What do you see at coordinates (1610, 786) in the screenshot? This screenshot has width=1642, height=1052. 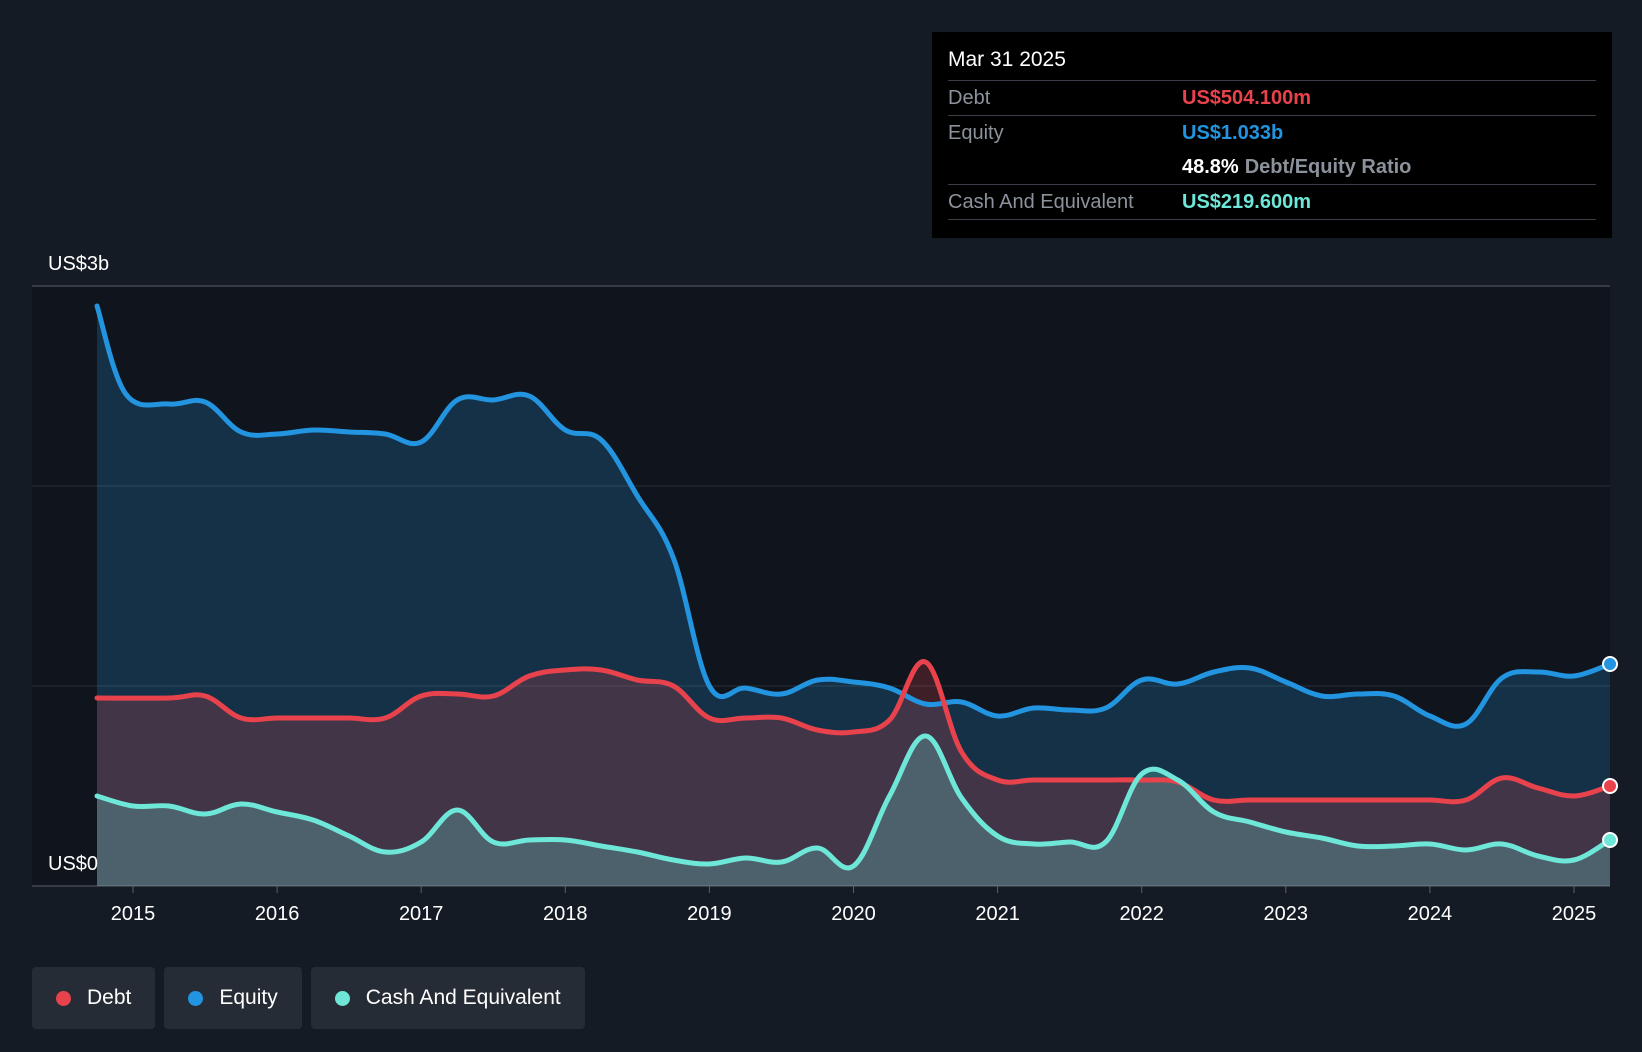 I see `debt-end-point` at bounding box center [1610, 786].